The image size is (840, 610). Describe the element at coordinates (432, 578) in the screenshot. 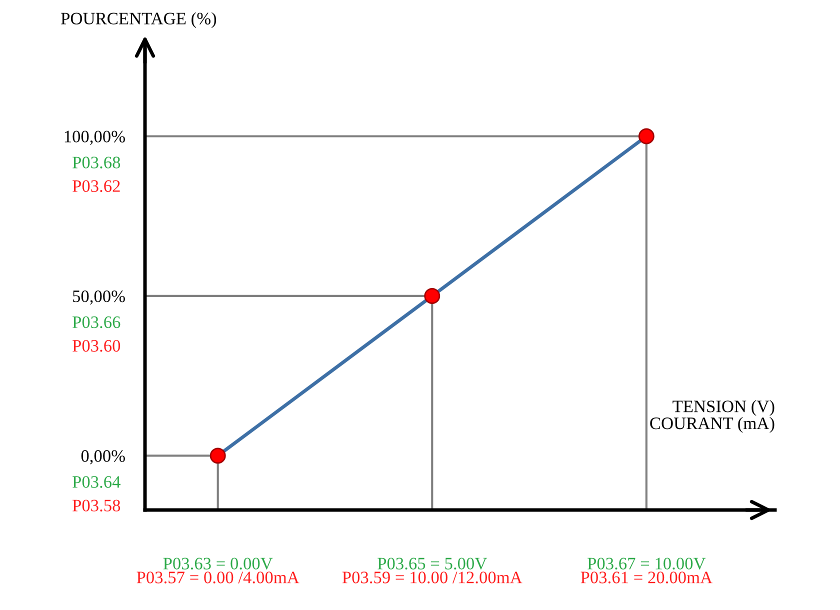

I see `text: P03.59 = 10.00 /12.00mA` at that location.